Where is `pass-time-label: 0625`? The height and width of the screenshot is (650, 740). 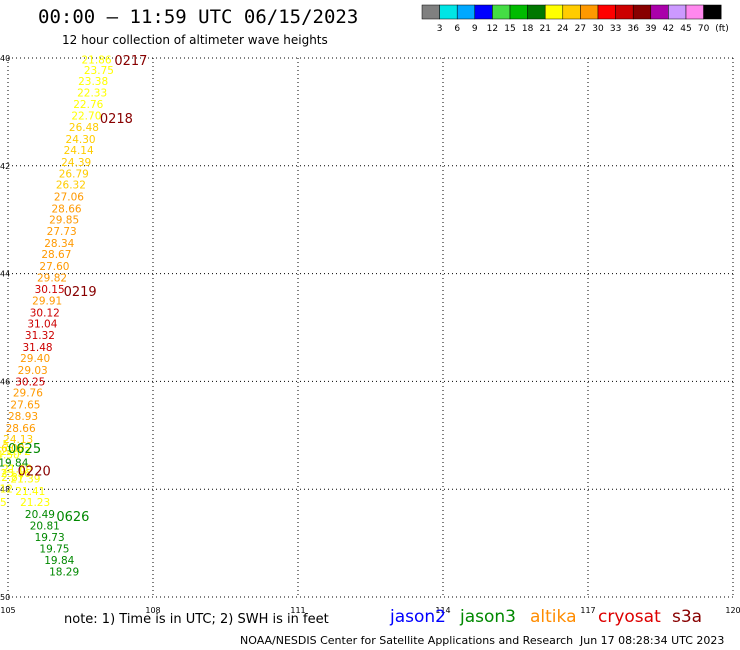 pass-time-label: 0625 is located at coordinates (24, 449).